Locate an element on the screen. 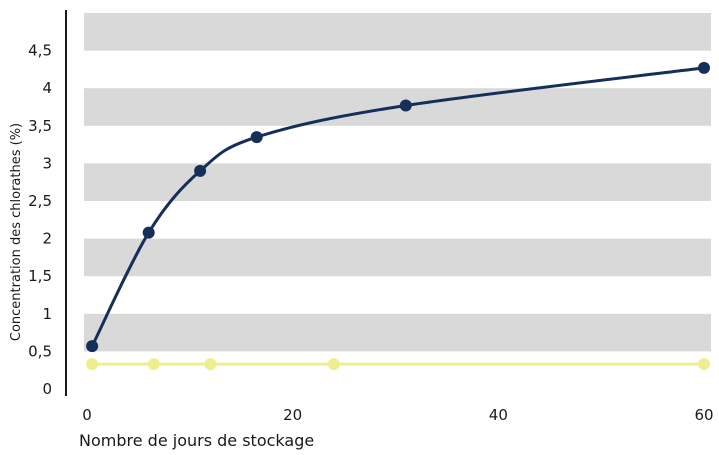 This screenshot has width=719, height=455. x-axis-title: Nombre de jours de stockage is located at coordinates (196, 440).